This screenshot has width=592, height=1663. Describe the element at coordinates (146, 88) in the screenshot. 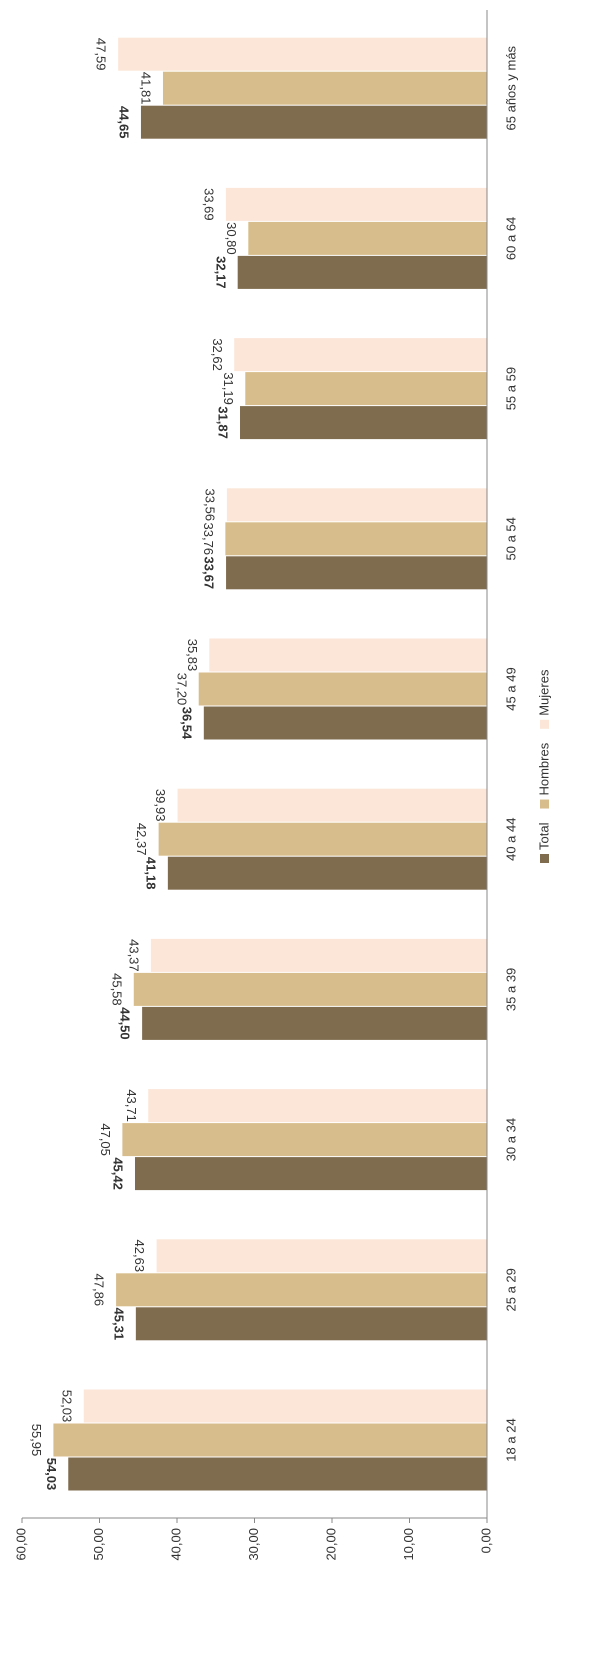

I see `data-label: 41,81` at that location.